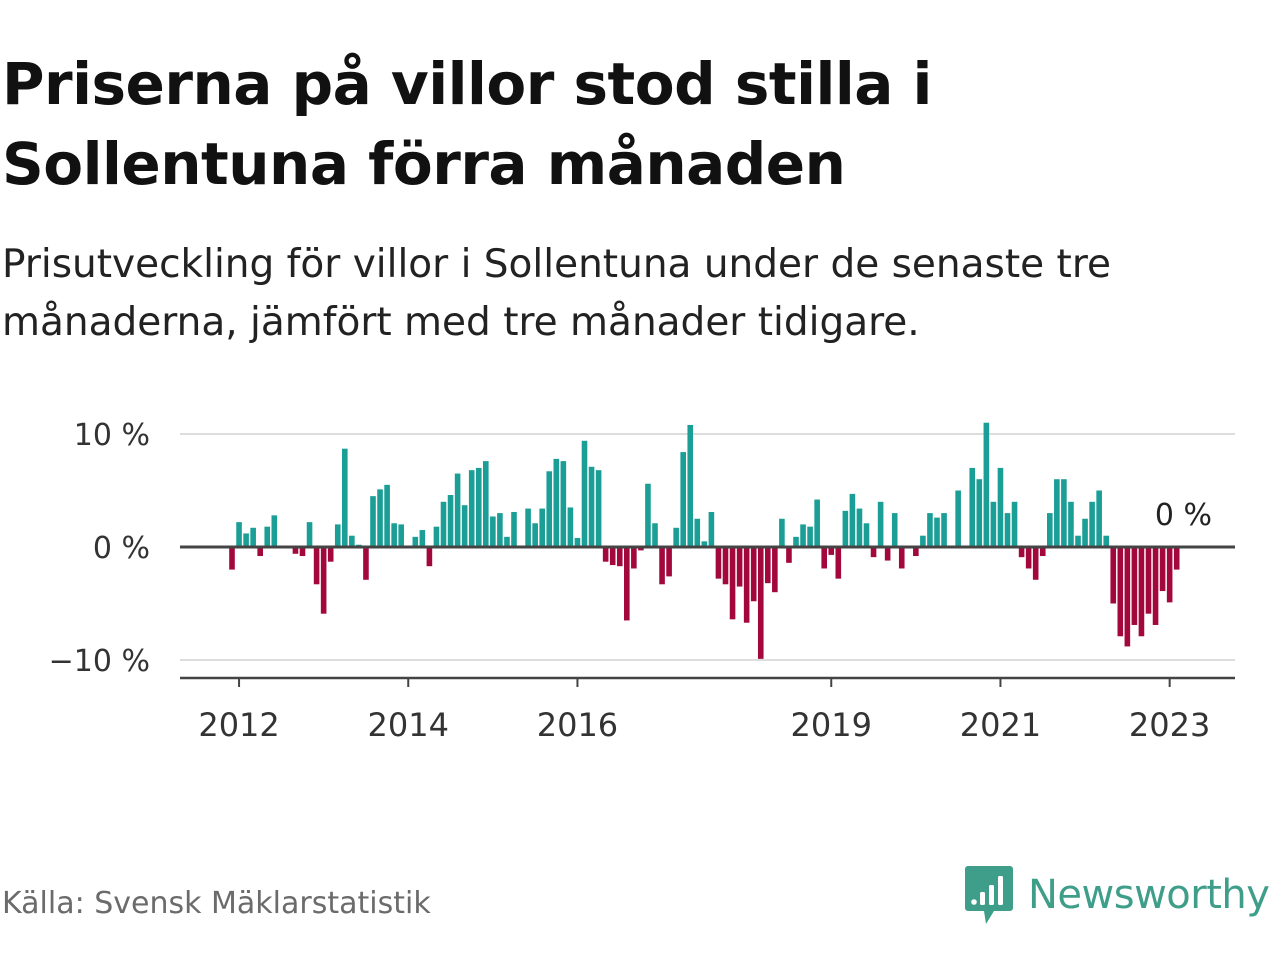  What do you see at coordinates (121, 548) in the screenshot?
I see `y-tick-label: 0 %` at bounding box center [121, 548].